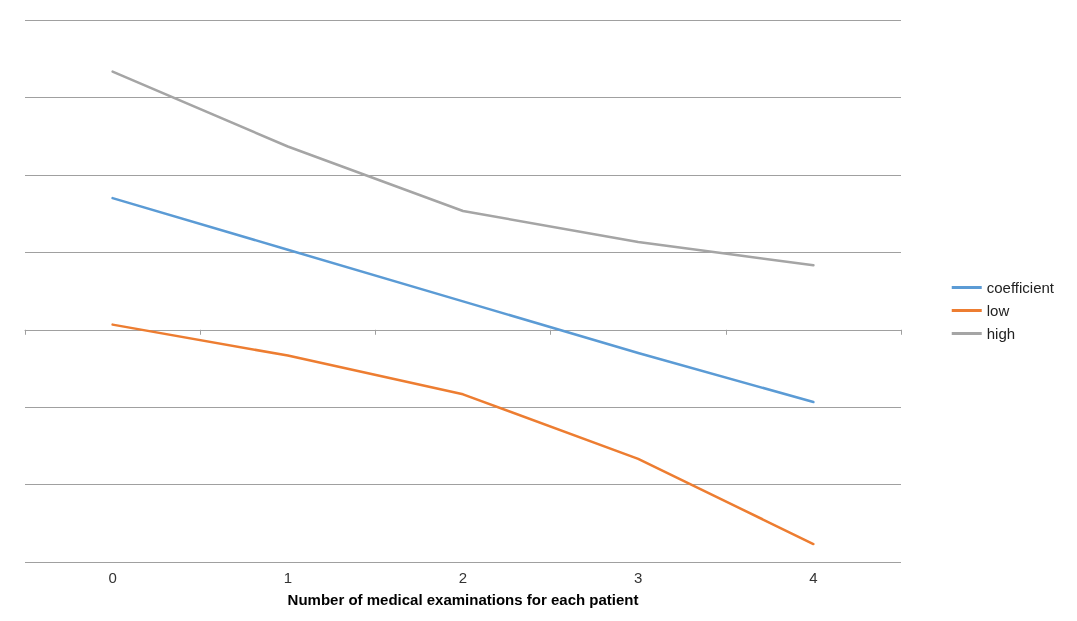  Describe the element at coordinates (463, 599) in the screenshot. I see `x-axis-title: Number of medical examinations for each patient` at that location.